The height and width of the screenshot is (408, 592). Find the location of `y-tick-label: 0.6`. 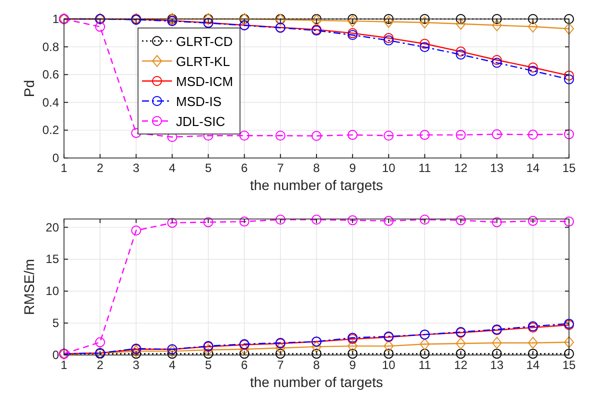

y-tick-label: 0.6 is located at coordinates (51, 75).